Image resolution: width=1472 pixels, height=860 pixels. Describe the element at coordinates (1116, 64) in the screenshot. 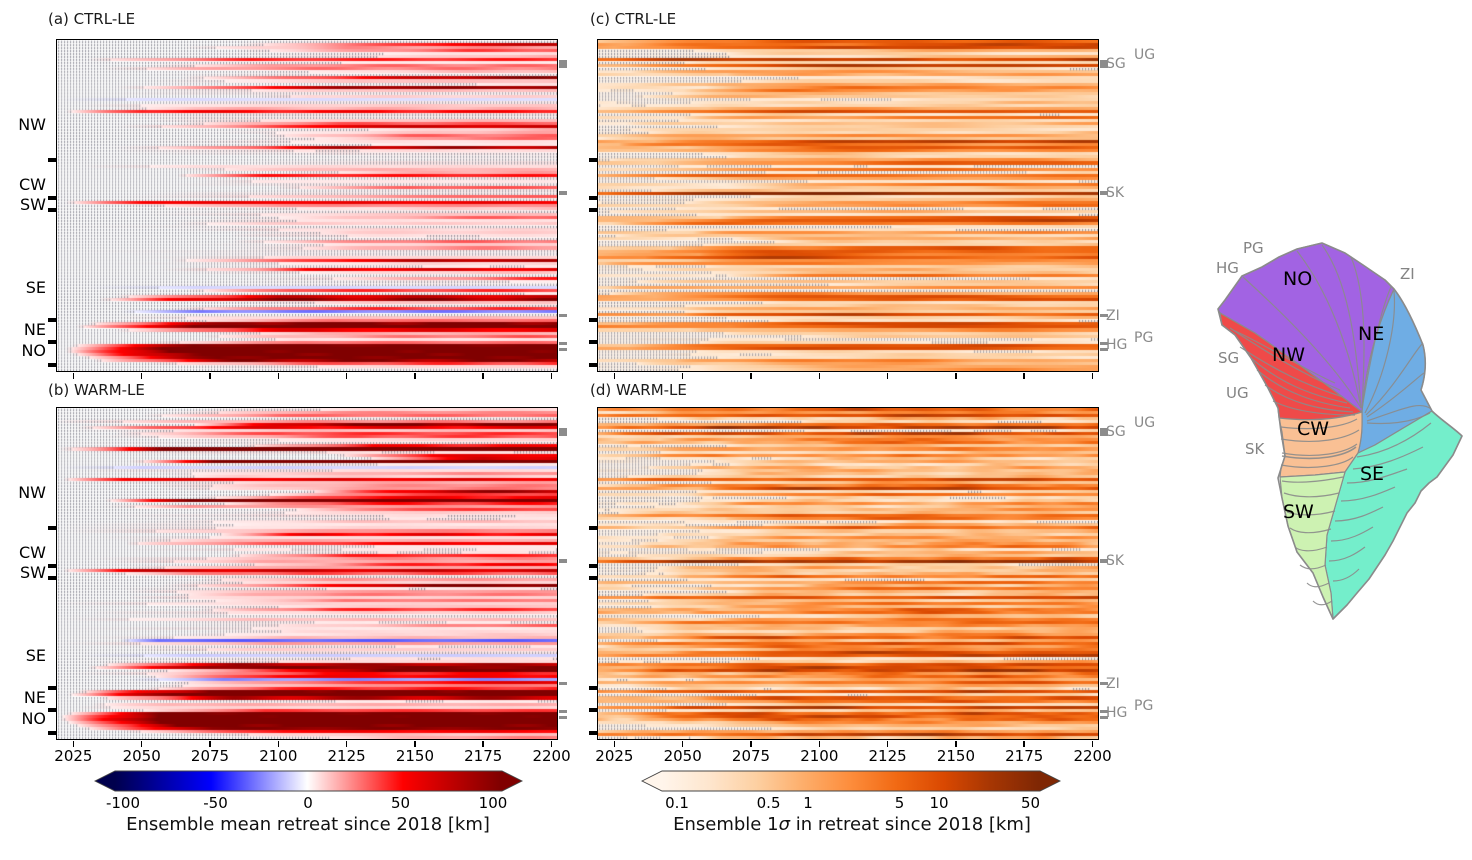

I see `glacier-label-sg-c: SG` at that location.